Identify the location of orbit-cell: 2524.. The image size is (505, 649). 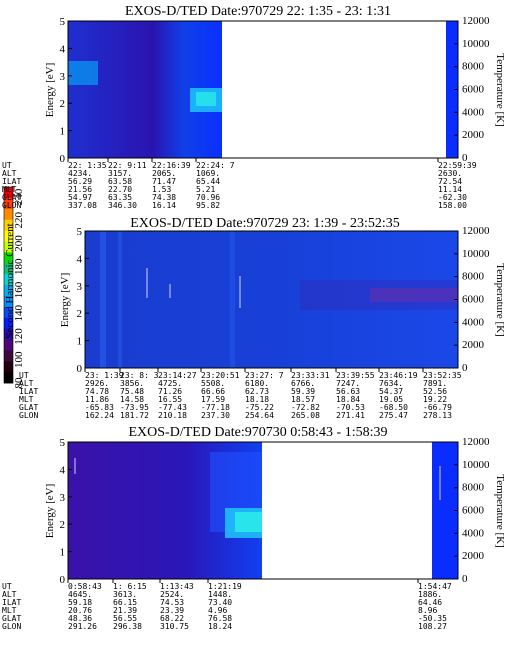
(172, 594).